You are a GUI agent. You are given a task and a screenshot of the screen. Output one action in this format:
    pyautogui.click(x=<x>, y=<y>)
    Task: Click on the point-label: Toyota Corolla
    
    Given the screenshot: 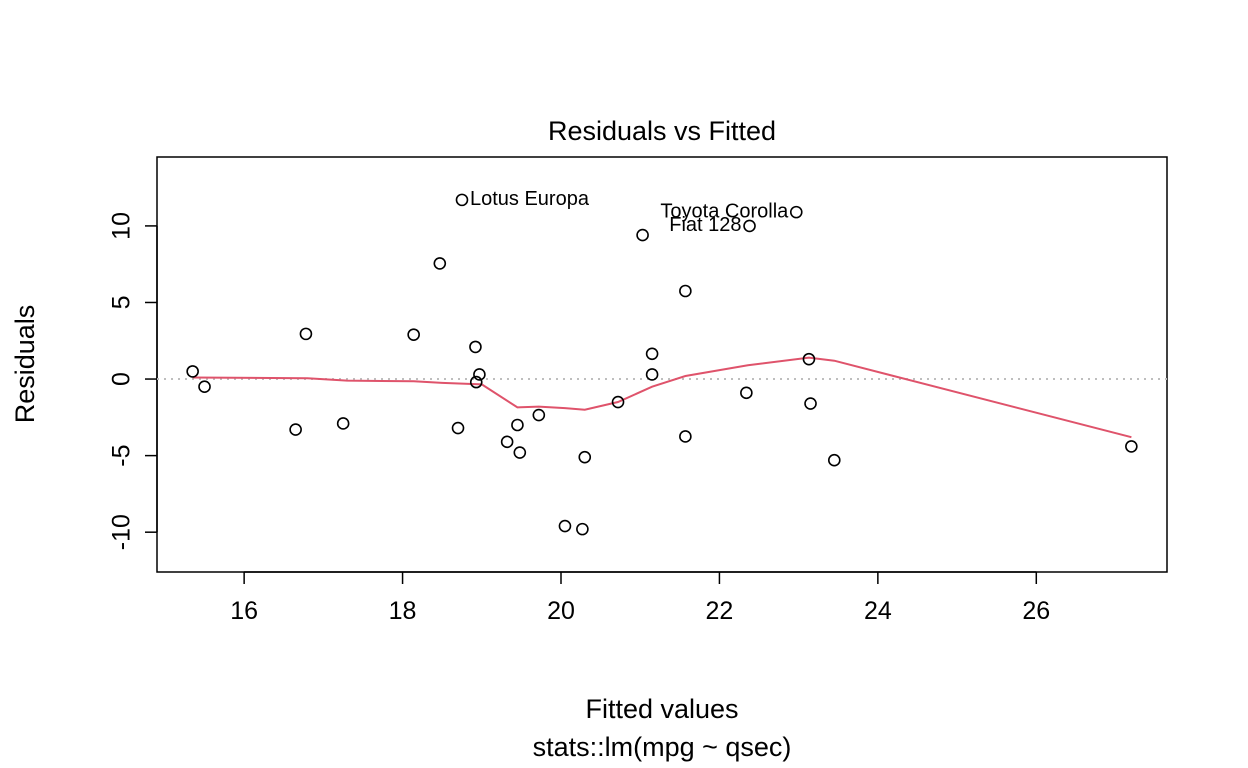 What is the action you would take?
    pyautogui.click(x=724, y=211)
    